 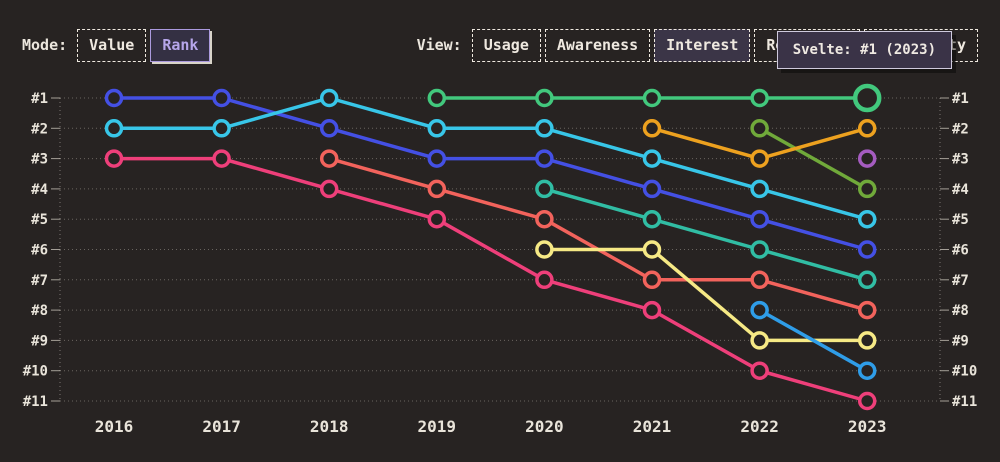 What do you see at coordinates (39, 281) in the screenshot?
I see `left-rank-label: #7` at bounding box center [39, 281].